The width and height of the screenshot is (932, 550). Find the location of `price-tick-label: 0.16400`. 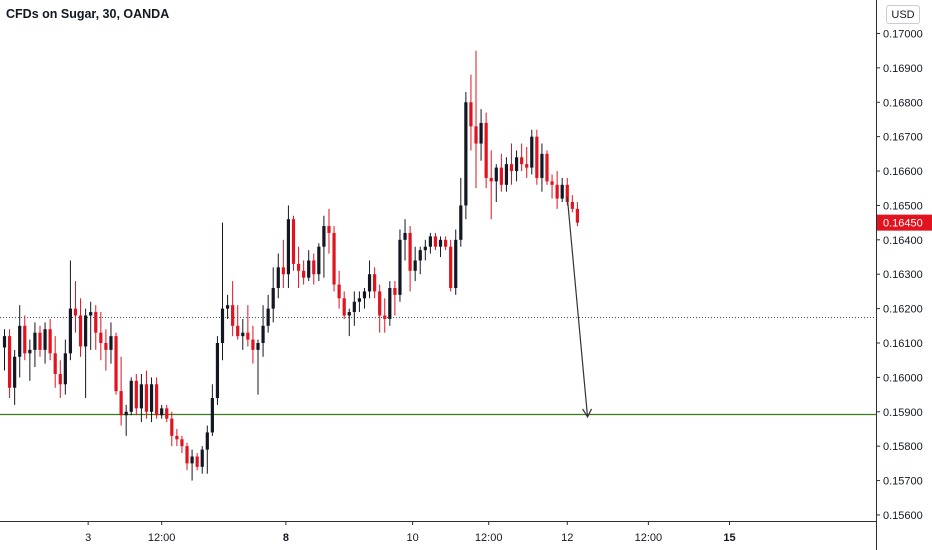

price-tick-label: 0.16400 is located at coordinates (903, 241).